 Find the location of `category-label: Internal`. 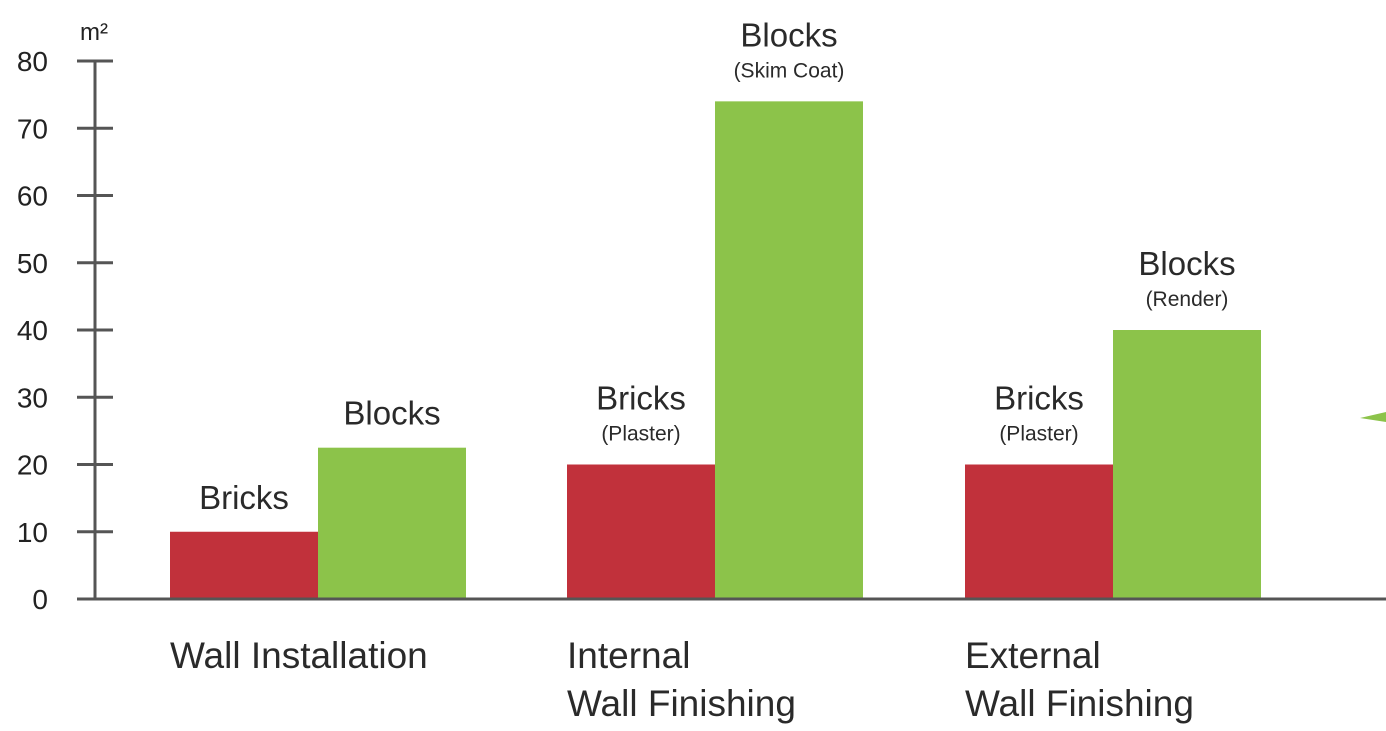

category-label: Internal is located at coordinates (628, 655).